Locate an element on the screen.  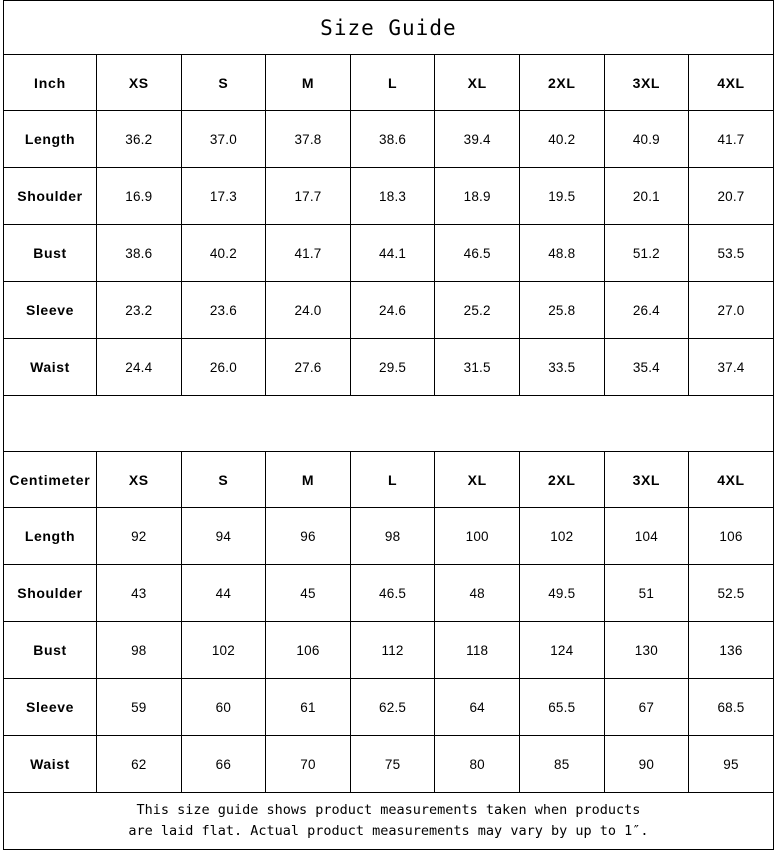
inch-column-header-m: M is located at coordinates (308, 82).